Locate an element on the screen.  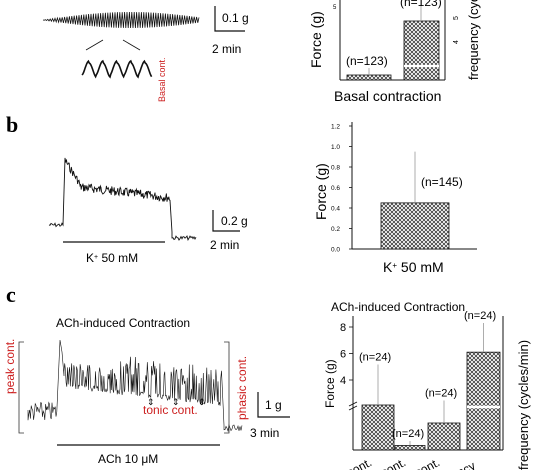
scale-bar-a is located at coordinates (229, 19).